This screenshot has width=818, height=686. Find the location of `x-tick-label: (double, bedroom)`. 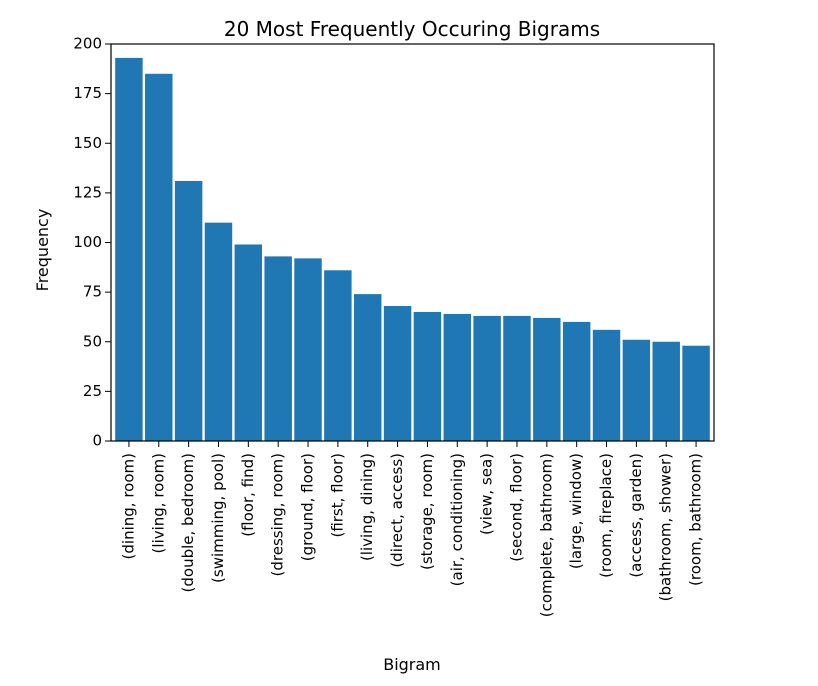

x-tick-label: (double, bedroom) is located at coordinates (188, 522).